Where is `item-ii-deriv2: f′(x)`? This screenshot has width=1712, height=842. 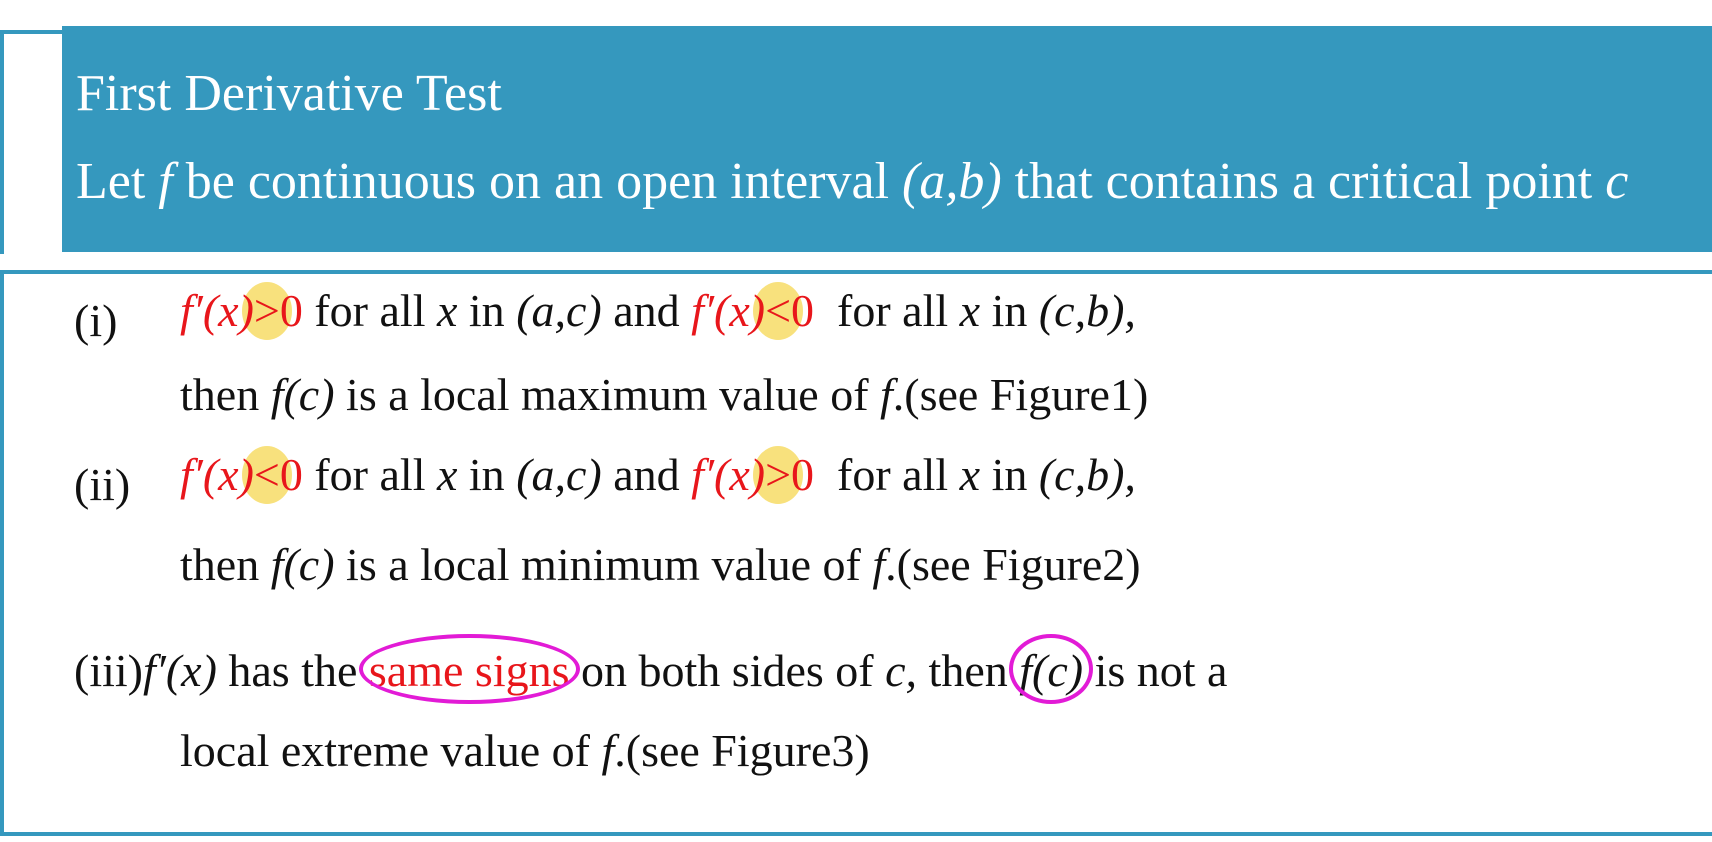
item-ii-deriv2: f′(x) is located at coordinates (728, 474).